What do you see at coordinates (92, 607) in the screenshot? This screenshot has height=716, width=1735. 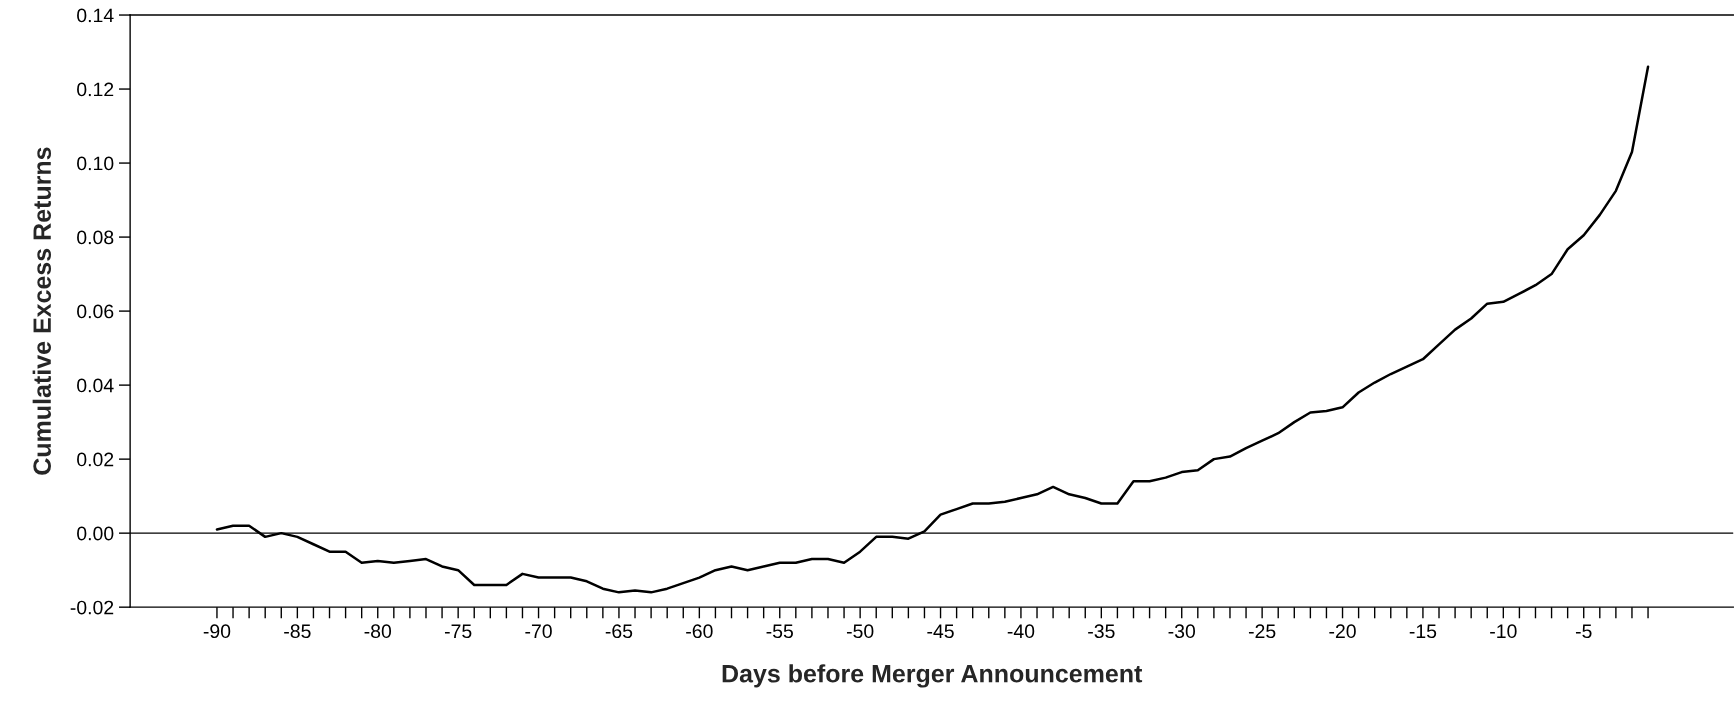 I see `y-tick-label: -0.02` at bounding box center [92, 607].